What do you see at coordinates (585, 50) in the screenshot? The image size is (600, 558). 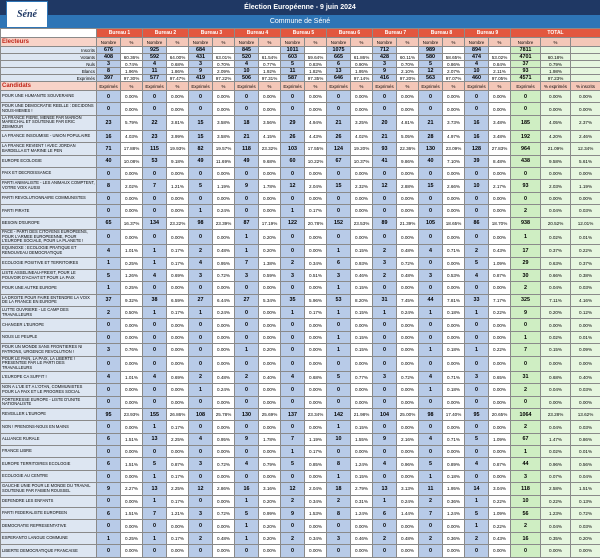 I see `blank` at bounding box center [585, 50].